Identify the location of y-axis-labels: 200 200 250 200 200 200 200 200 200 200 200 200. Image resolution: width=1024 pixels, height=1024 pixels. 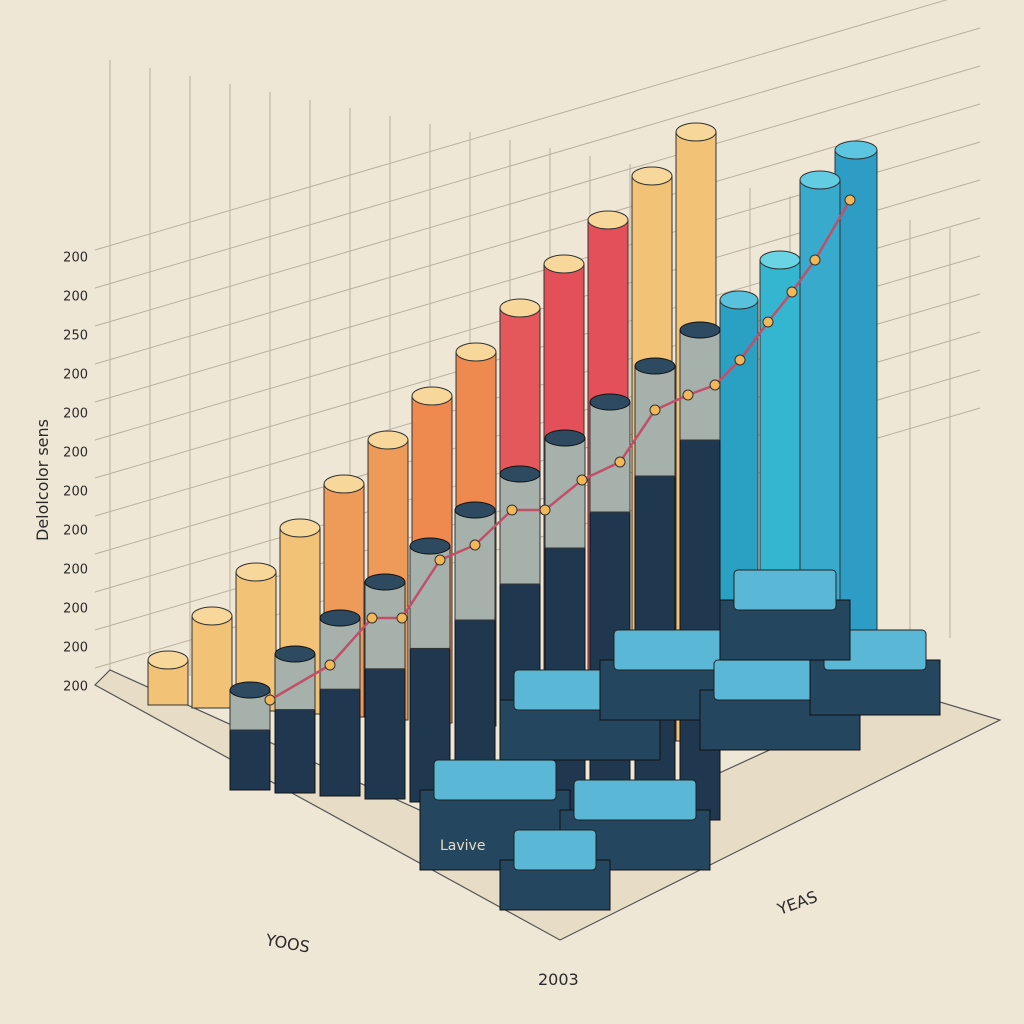
(75, 473).